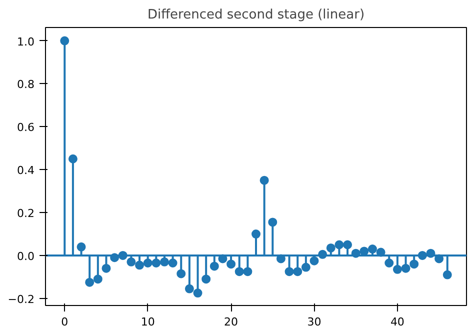 Image resolution: width=474 pixels, height=328 pixels. I want to click on x-tick-label: 10, so click(147, 322).